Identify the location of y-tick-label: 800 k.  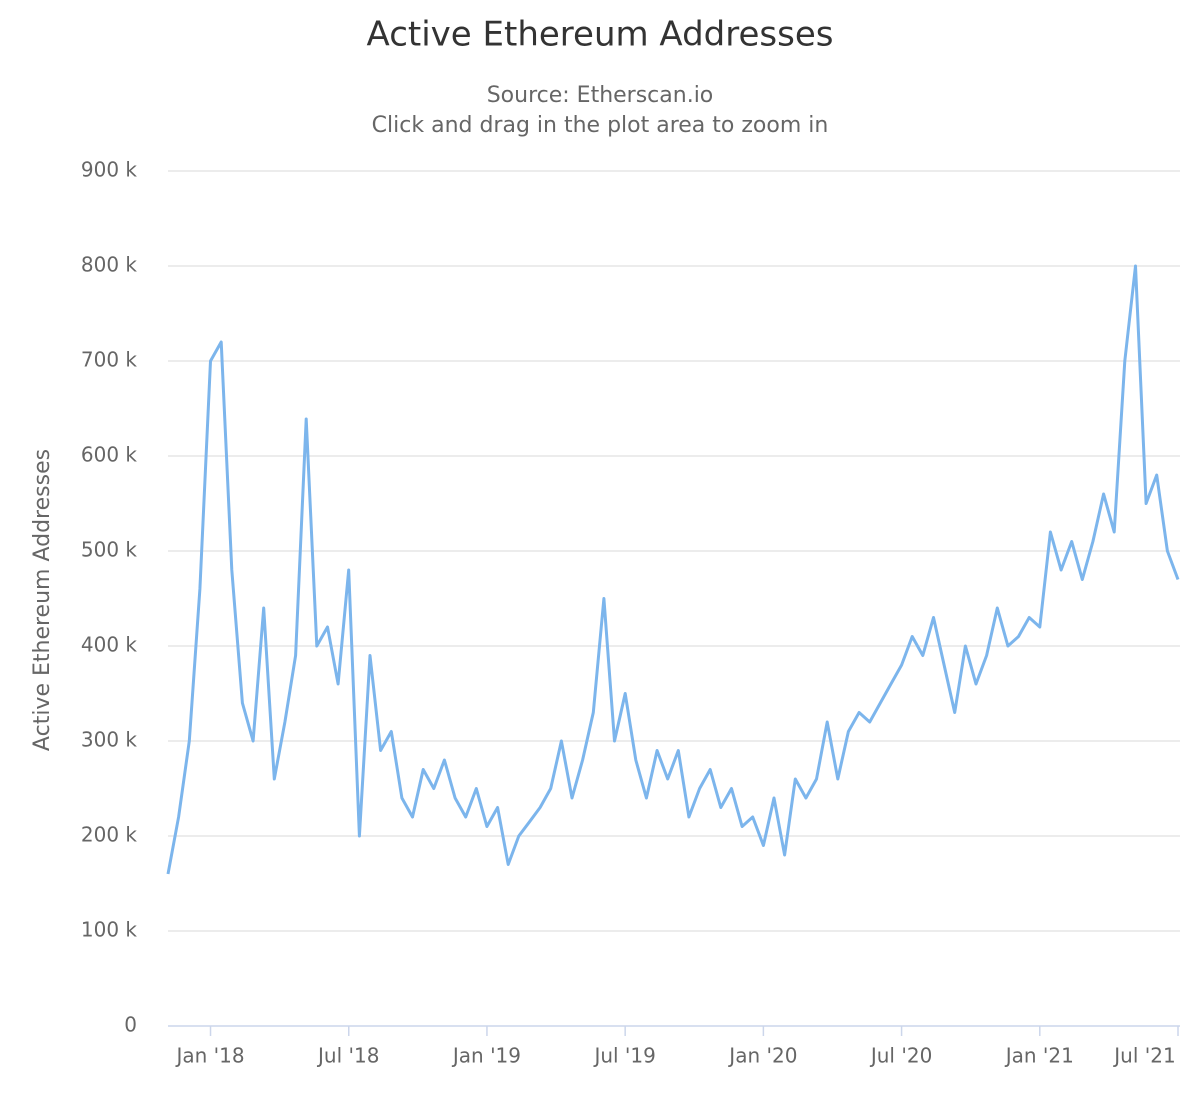
(109, 265).